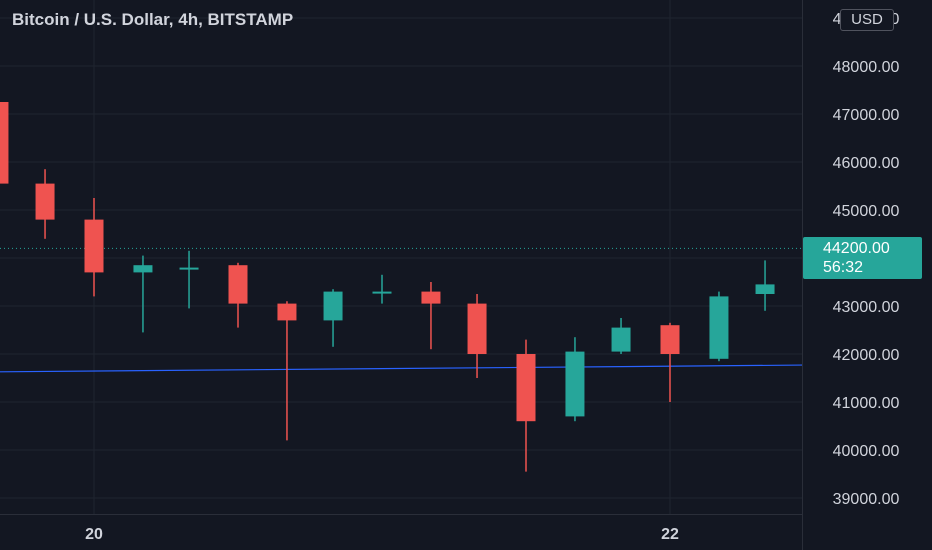 This screenshot has width=932, height=550. I want to click on price-tick-label: 43000.00, so click(866, 307).